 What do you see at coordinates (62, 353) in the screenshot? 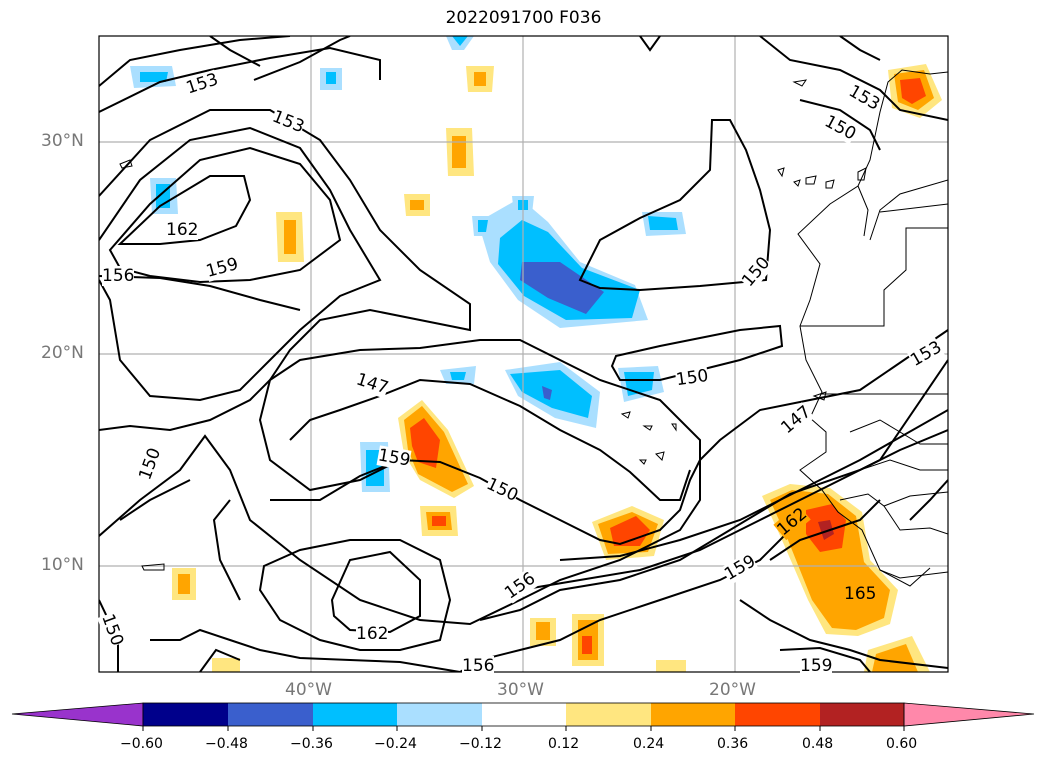
I see `lat-label-20n: 20°N` at bounding box center [62, 353].